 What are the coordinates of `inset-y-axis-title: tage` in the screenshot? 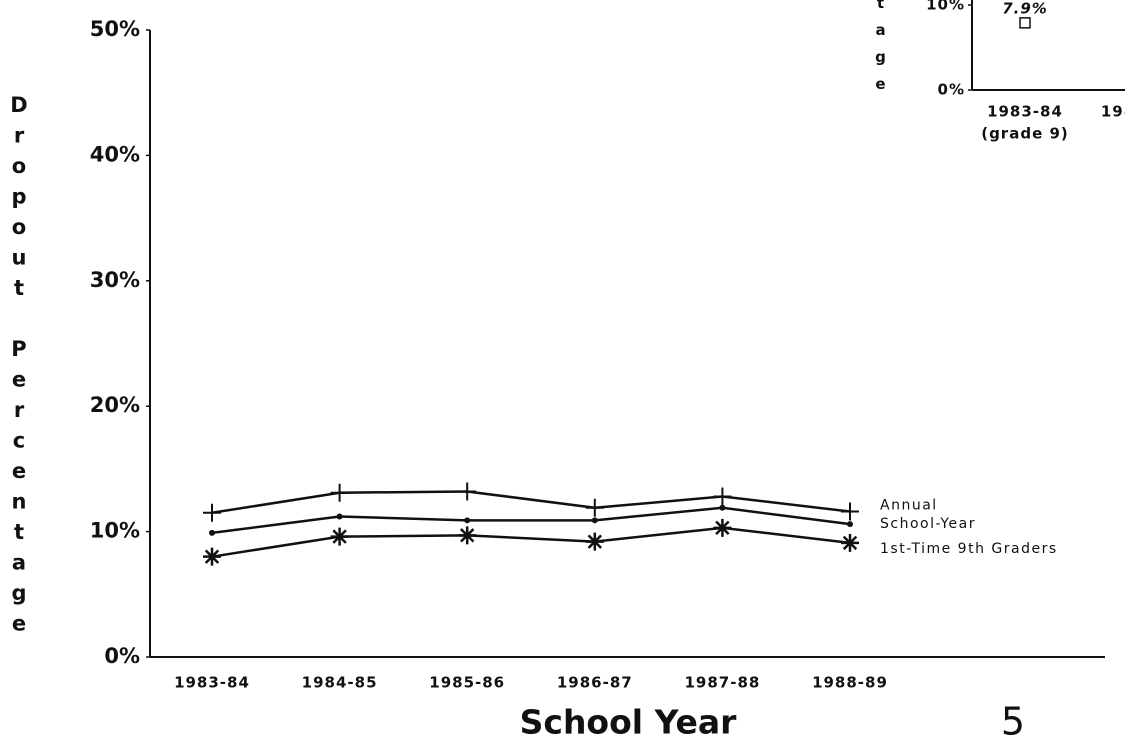 It's located at (881, 51).